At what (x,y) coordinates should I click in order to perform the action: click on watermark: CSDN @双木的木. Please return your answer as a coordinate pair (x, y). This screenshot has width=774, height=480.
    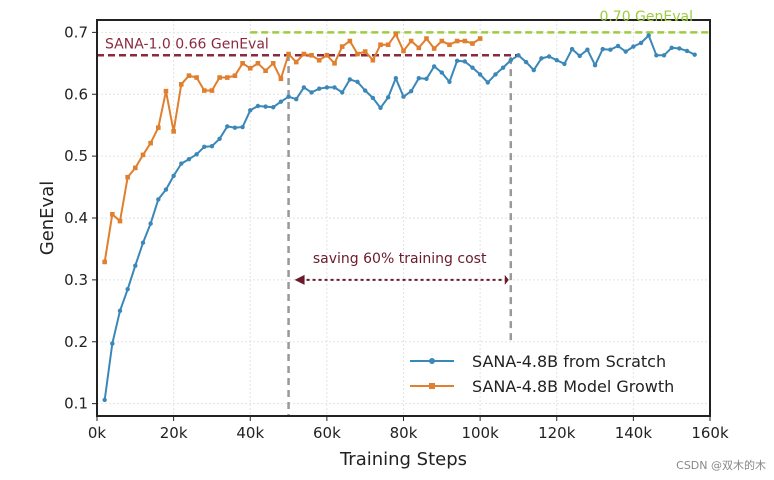
    Looking at the image, I should click on (721, 465).